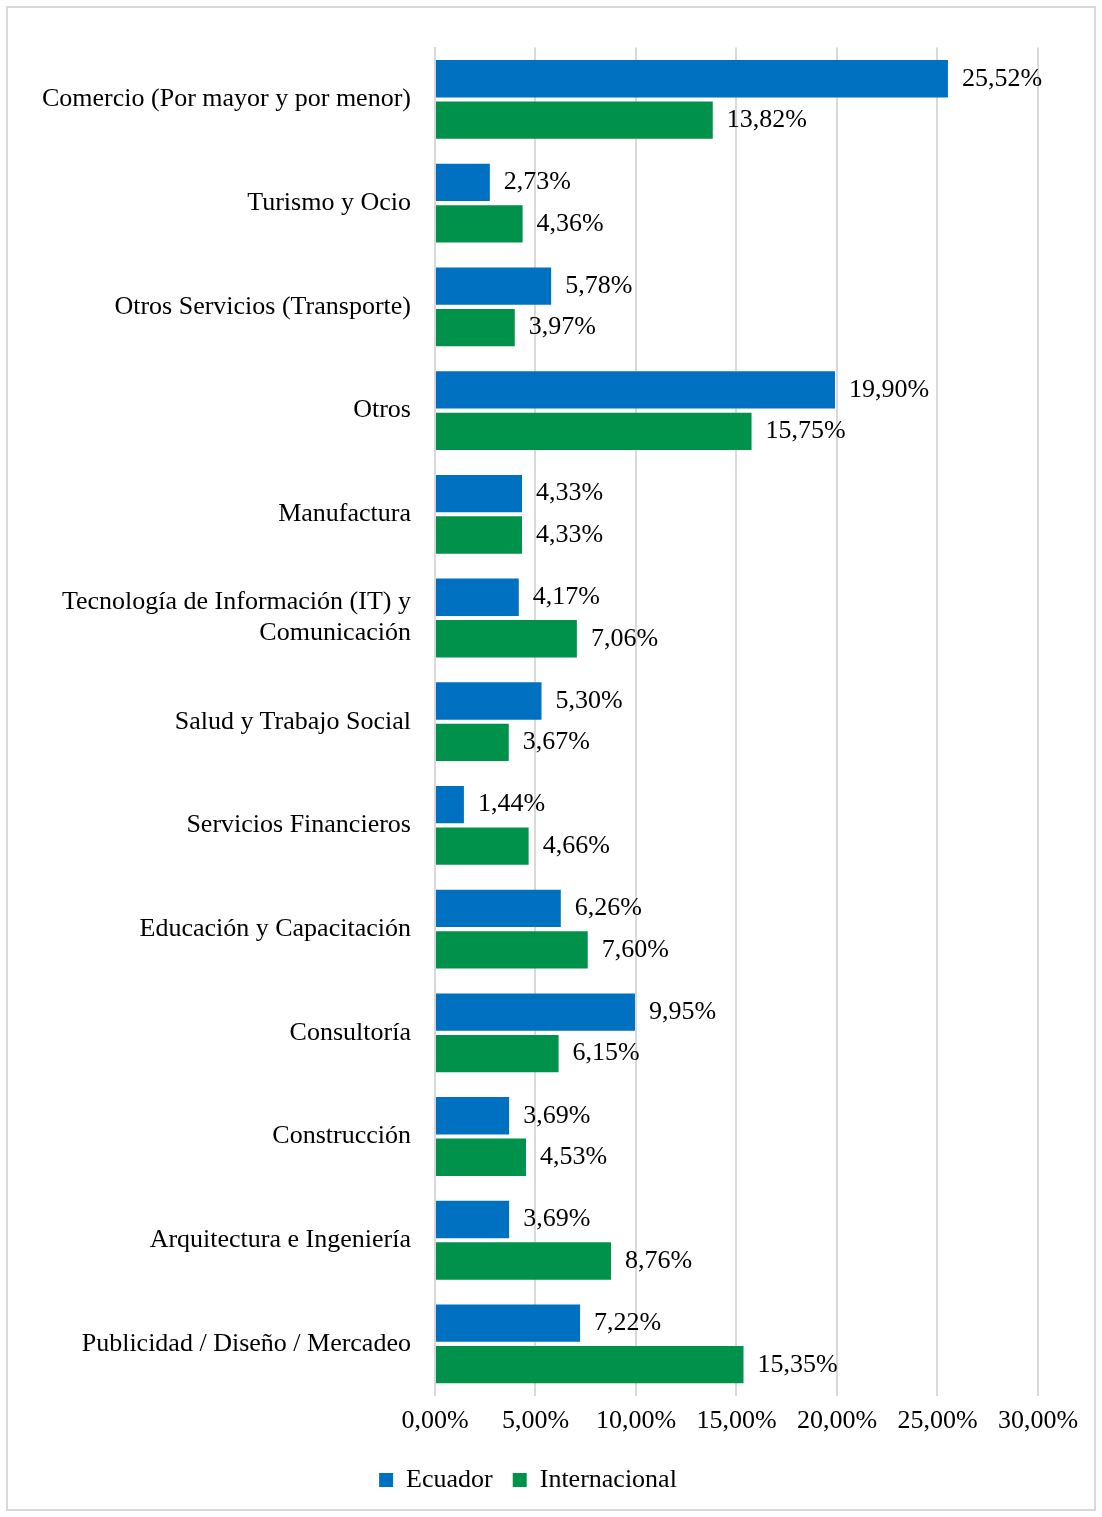 The image size is (1102, 1517). What do you see at coordinates (275, 927) in the screenshot?
I see `y-tick-label: Educación y Capacitación` at bounding box center [275, 927].